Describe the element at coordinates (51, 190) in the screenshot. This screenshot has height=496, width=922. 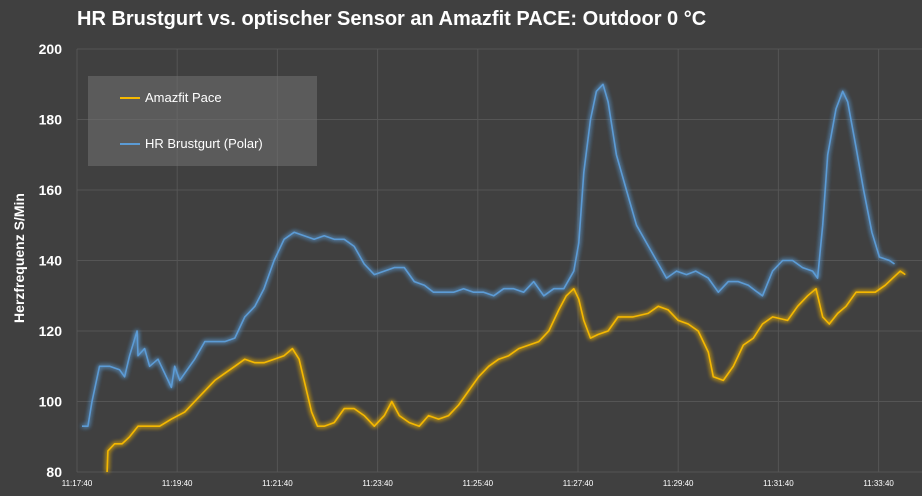
I see `y-tick-label: 160` at that location.